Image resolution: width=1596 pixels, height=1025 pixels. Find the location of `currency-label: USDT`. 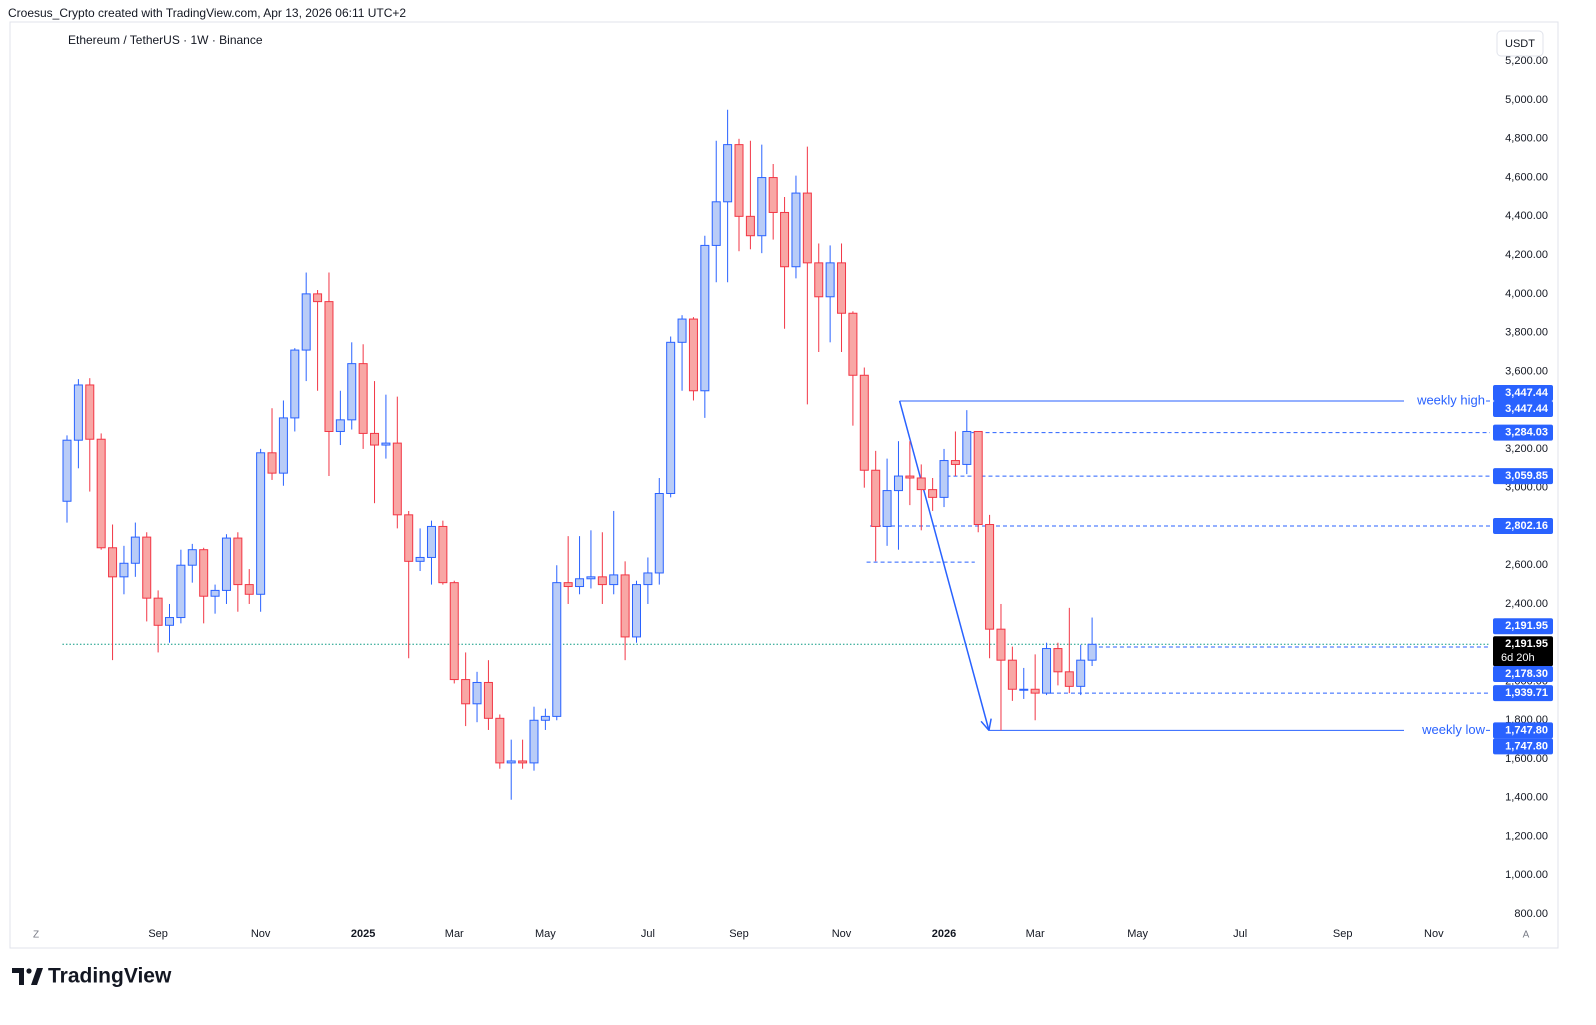

currency-label: USDT is located at coordinates (1520, 44).